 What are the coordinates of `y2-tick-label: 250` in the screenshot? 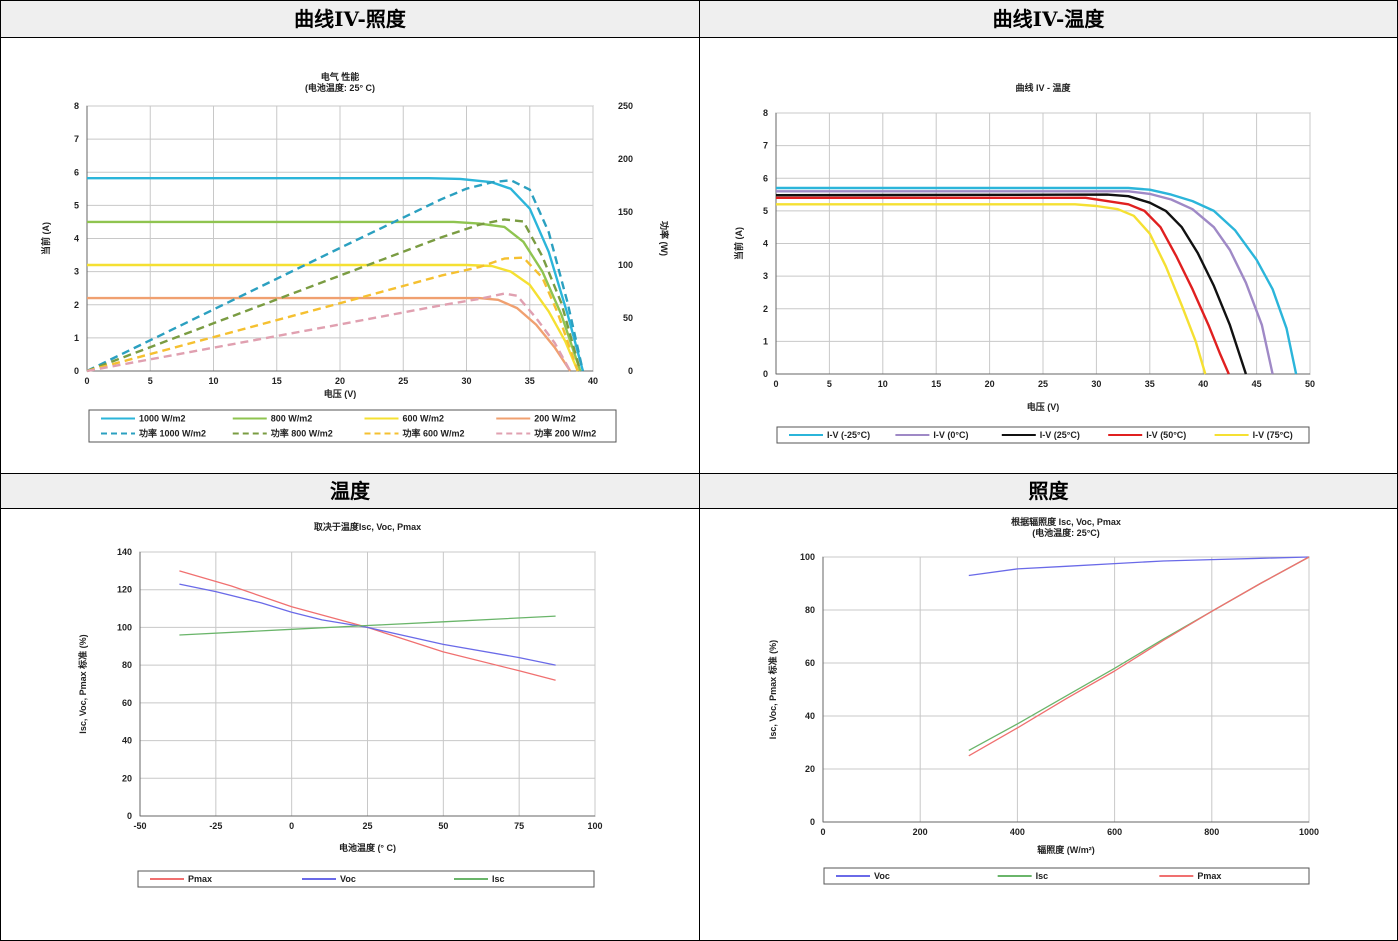 It's located at (625, 106).